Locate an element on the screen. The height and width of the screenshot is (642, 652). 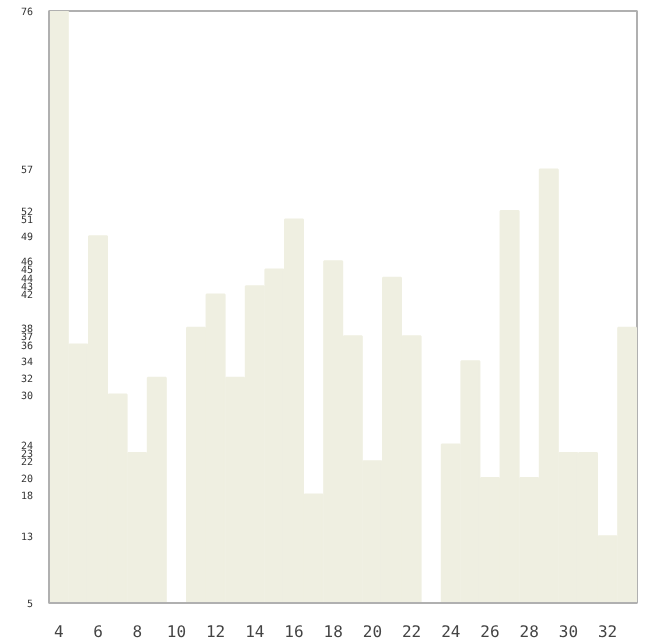
x-tick-label: 26 is located at coordinates (490, 632).